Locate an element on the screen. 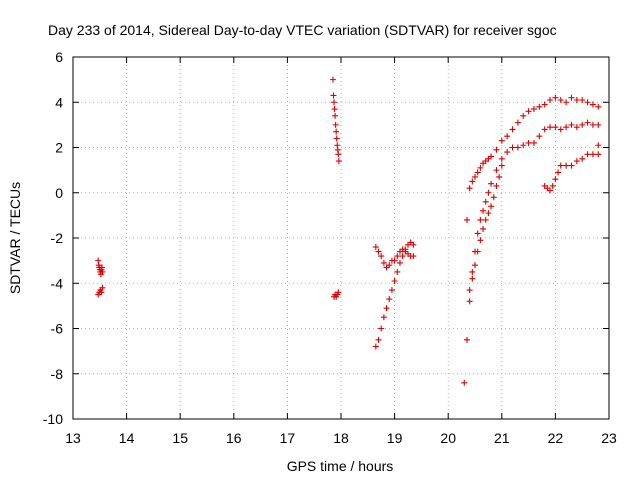 This screenshot has width=640, height=480. y-tick-label: -6 is located at coordinates (57, 329).